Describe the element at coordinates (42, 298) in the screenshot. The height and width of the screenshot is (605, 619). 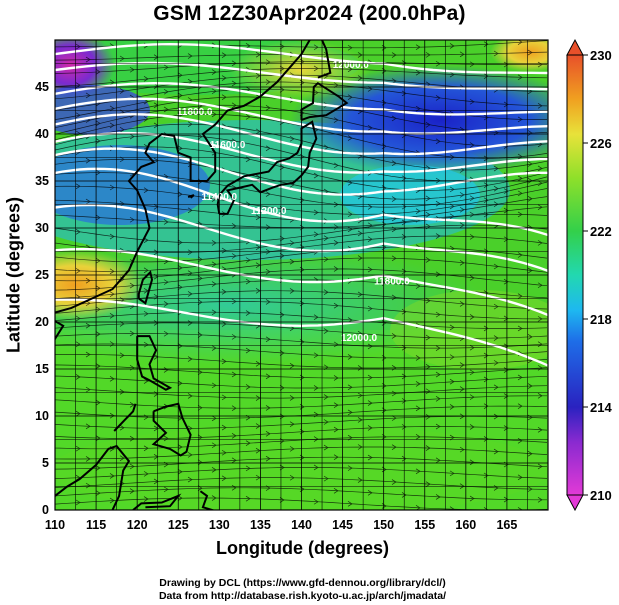
I see `y-axis-ticks: 0 5 10 15 20 25 30 35 40 45` at that location.